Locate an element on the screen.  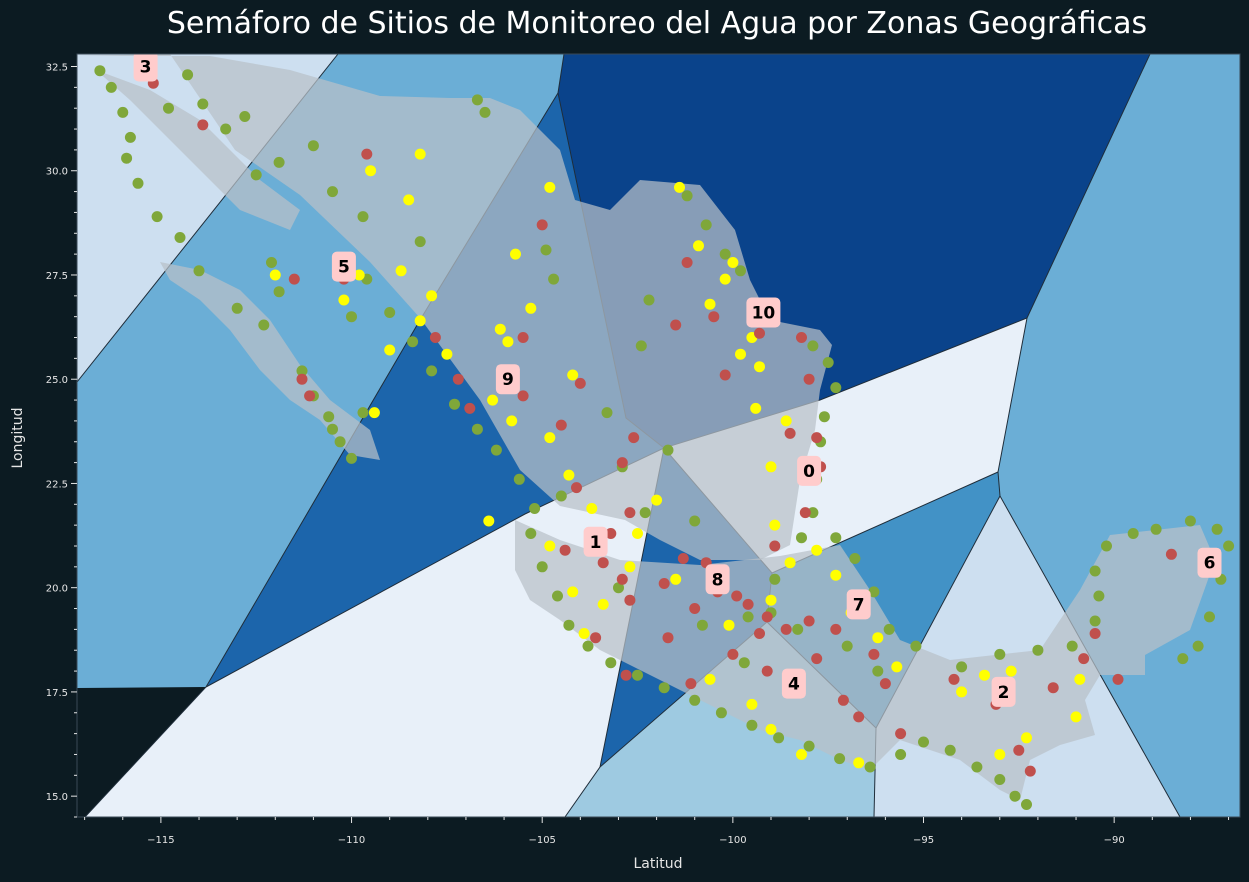
y-tick-label: 30.0 is located at coordinates (57, 172).